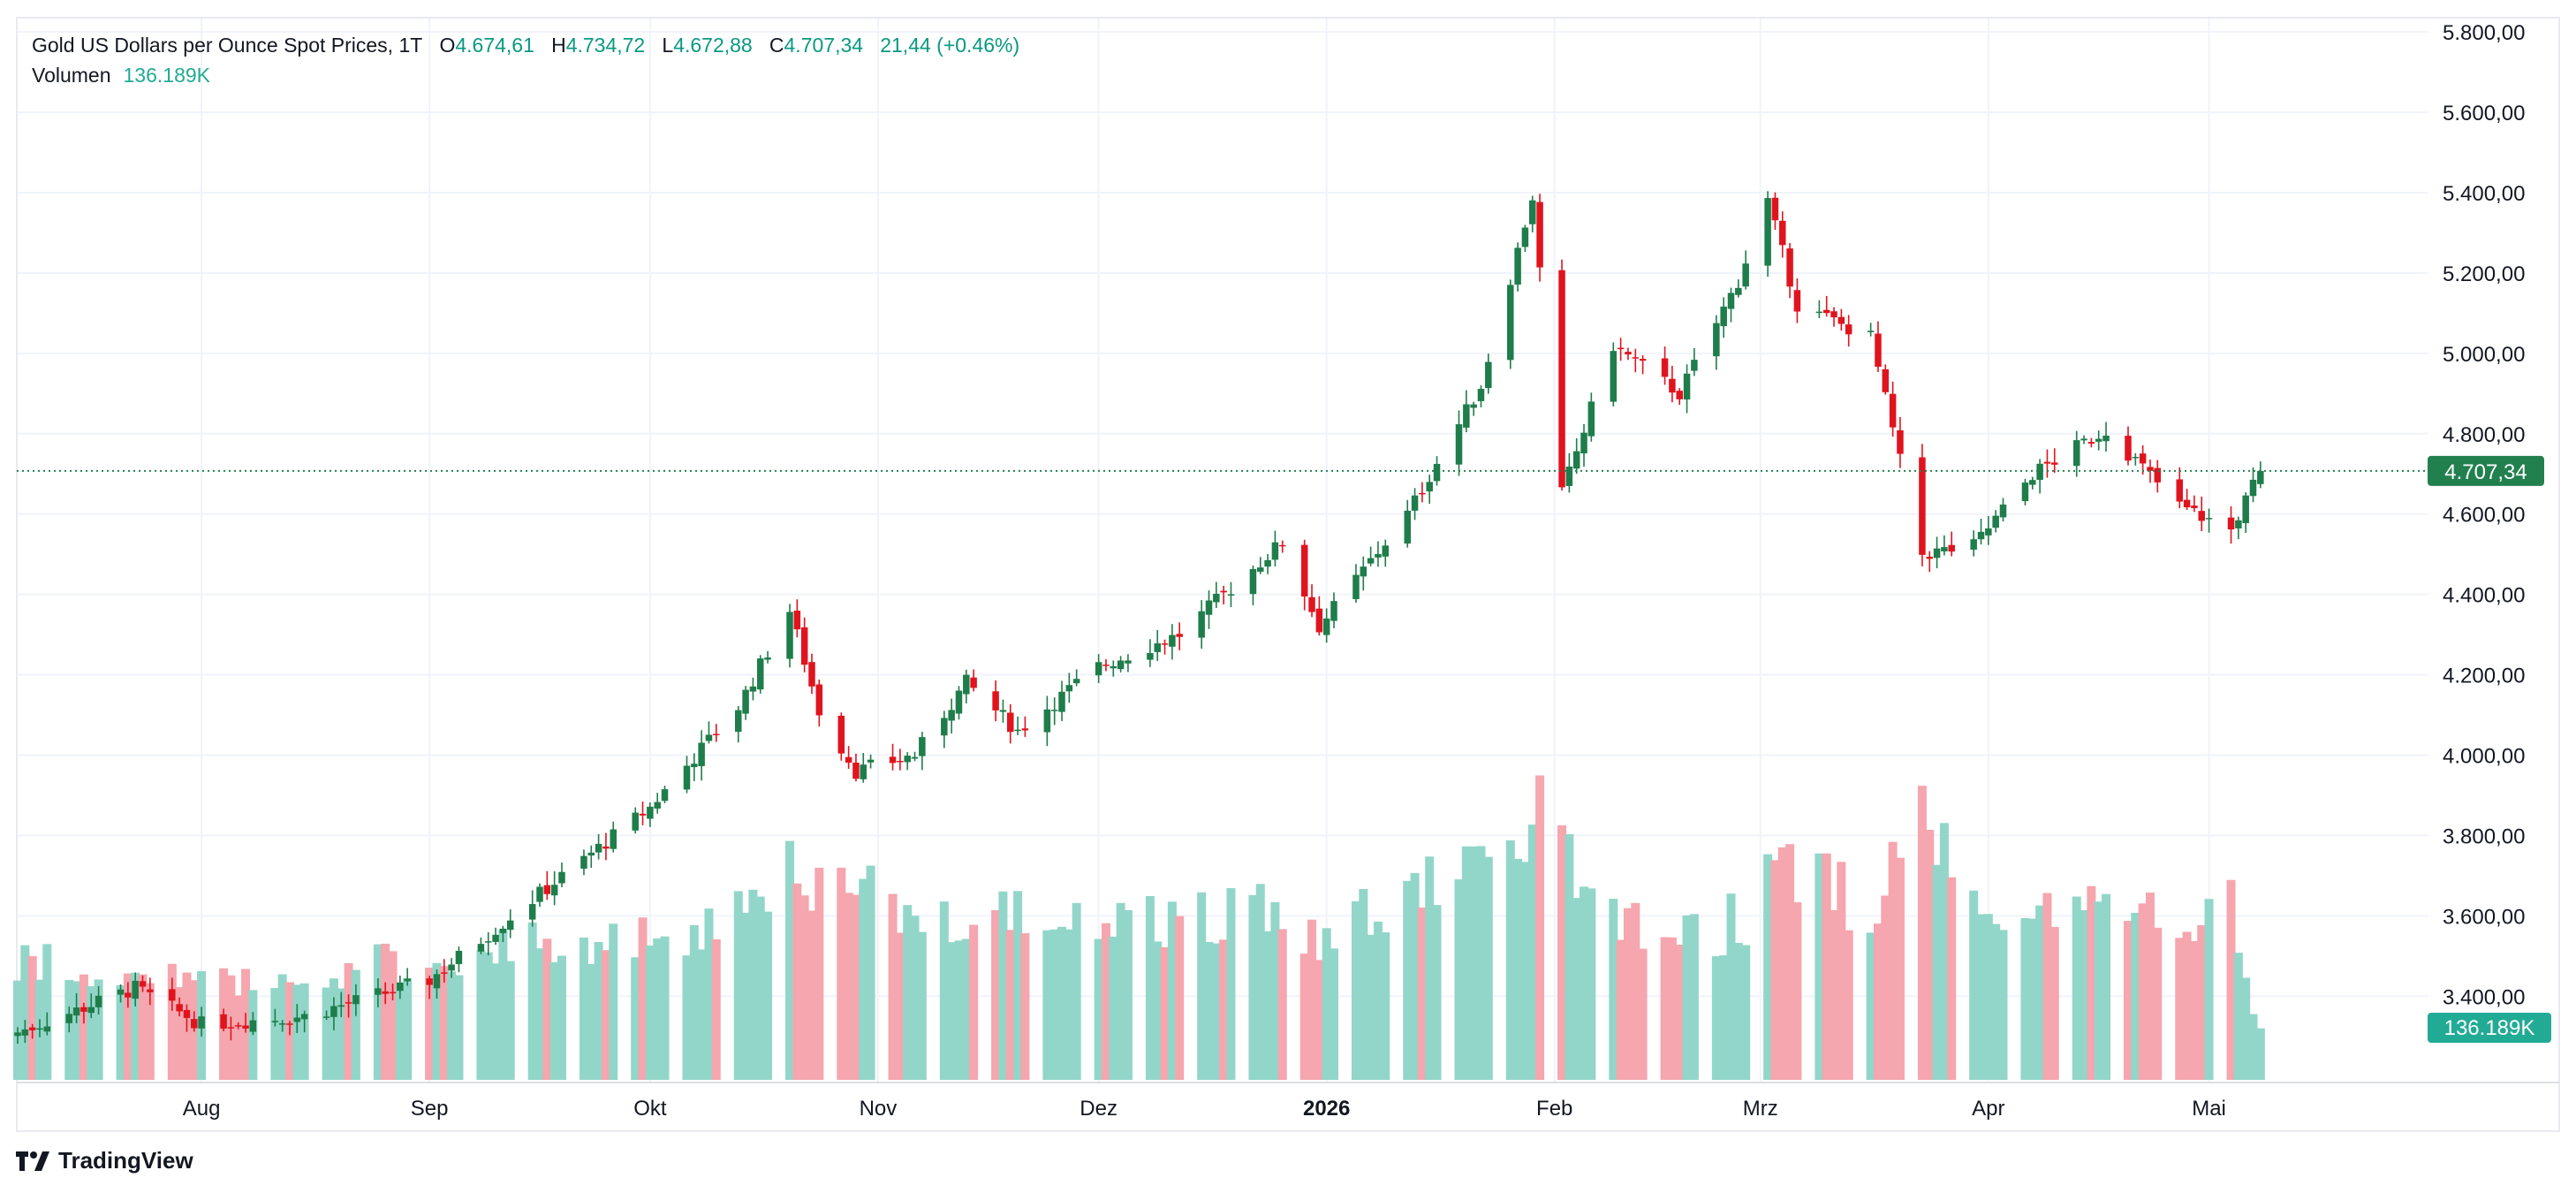 The image size is (2576, 1193). What do you see at coordinates (2484, 355) in the screenshot?
I see `y-tick-label: 5.000,00` at bounding box center [2484, 355].